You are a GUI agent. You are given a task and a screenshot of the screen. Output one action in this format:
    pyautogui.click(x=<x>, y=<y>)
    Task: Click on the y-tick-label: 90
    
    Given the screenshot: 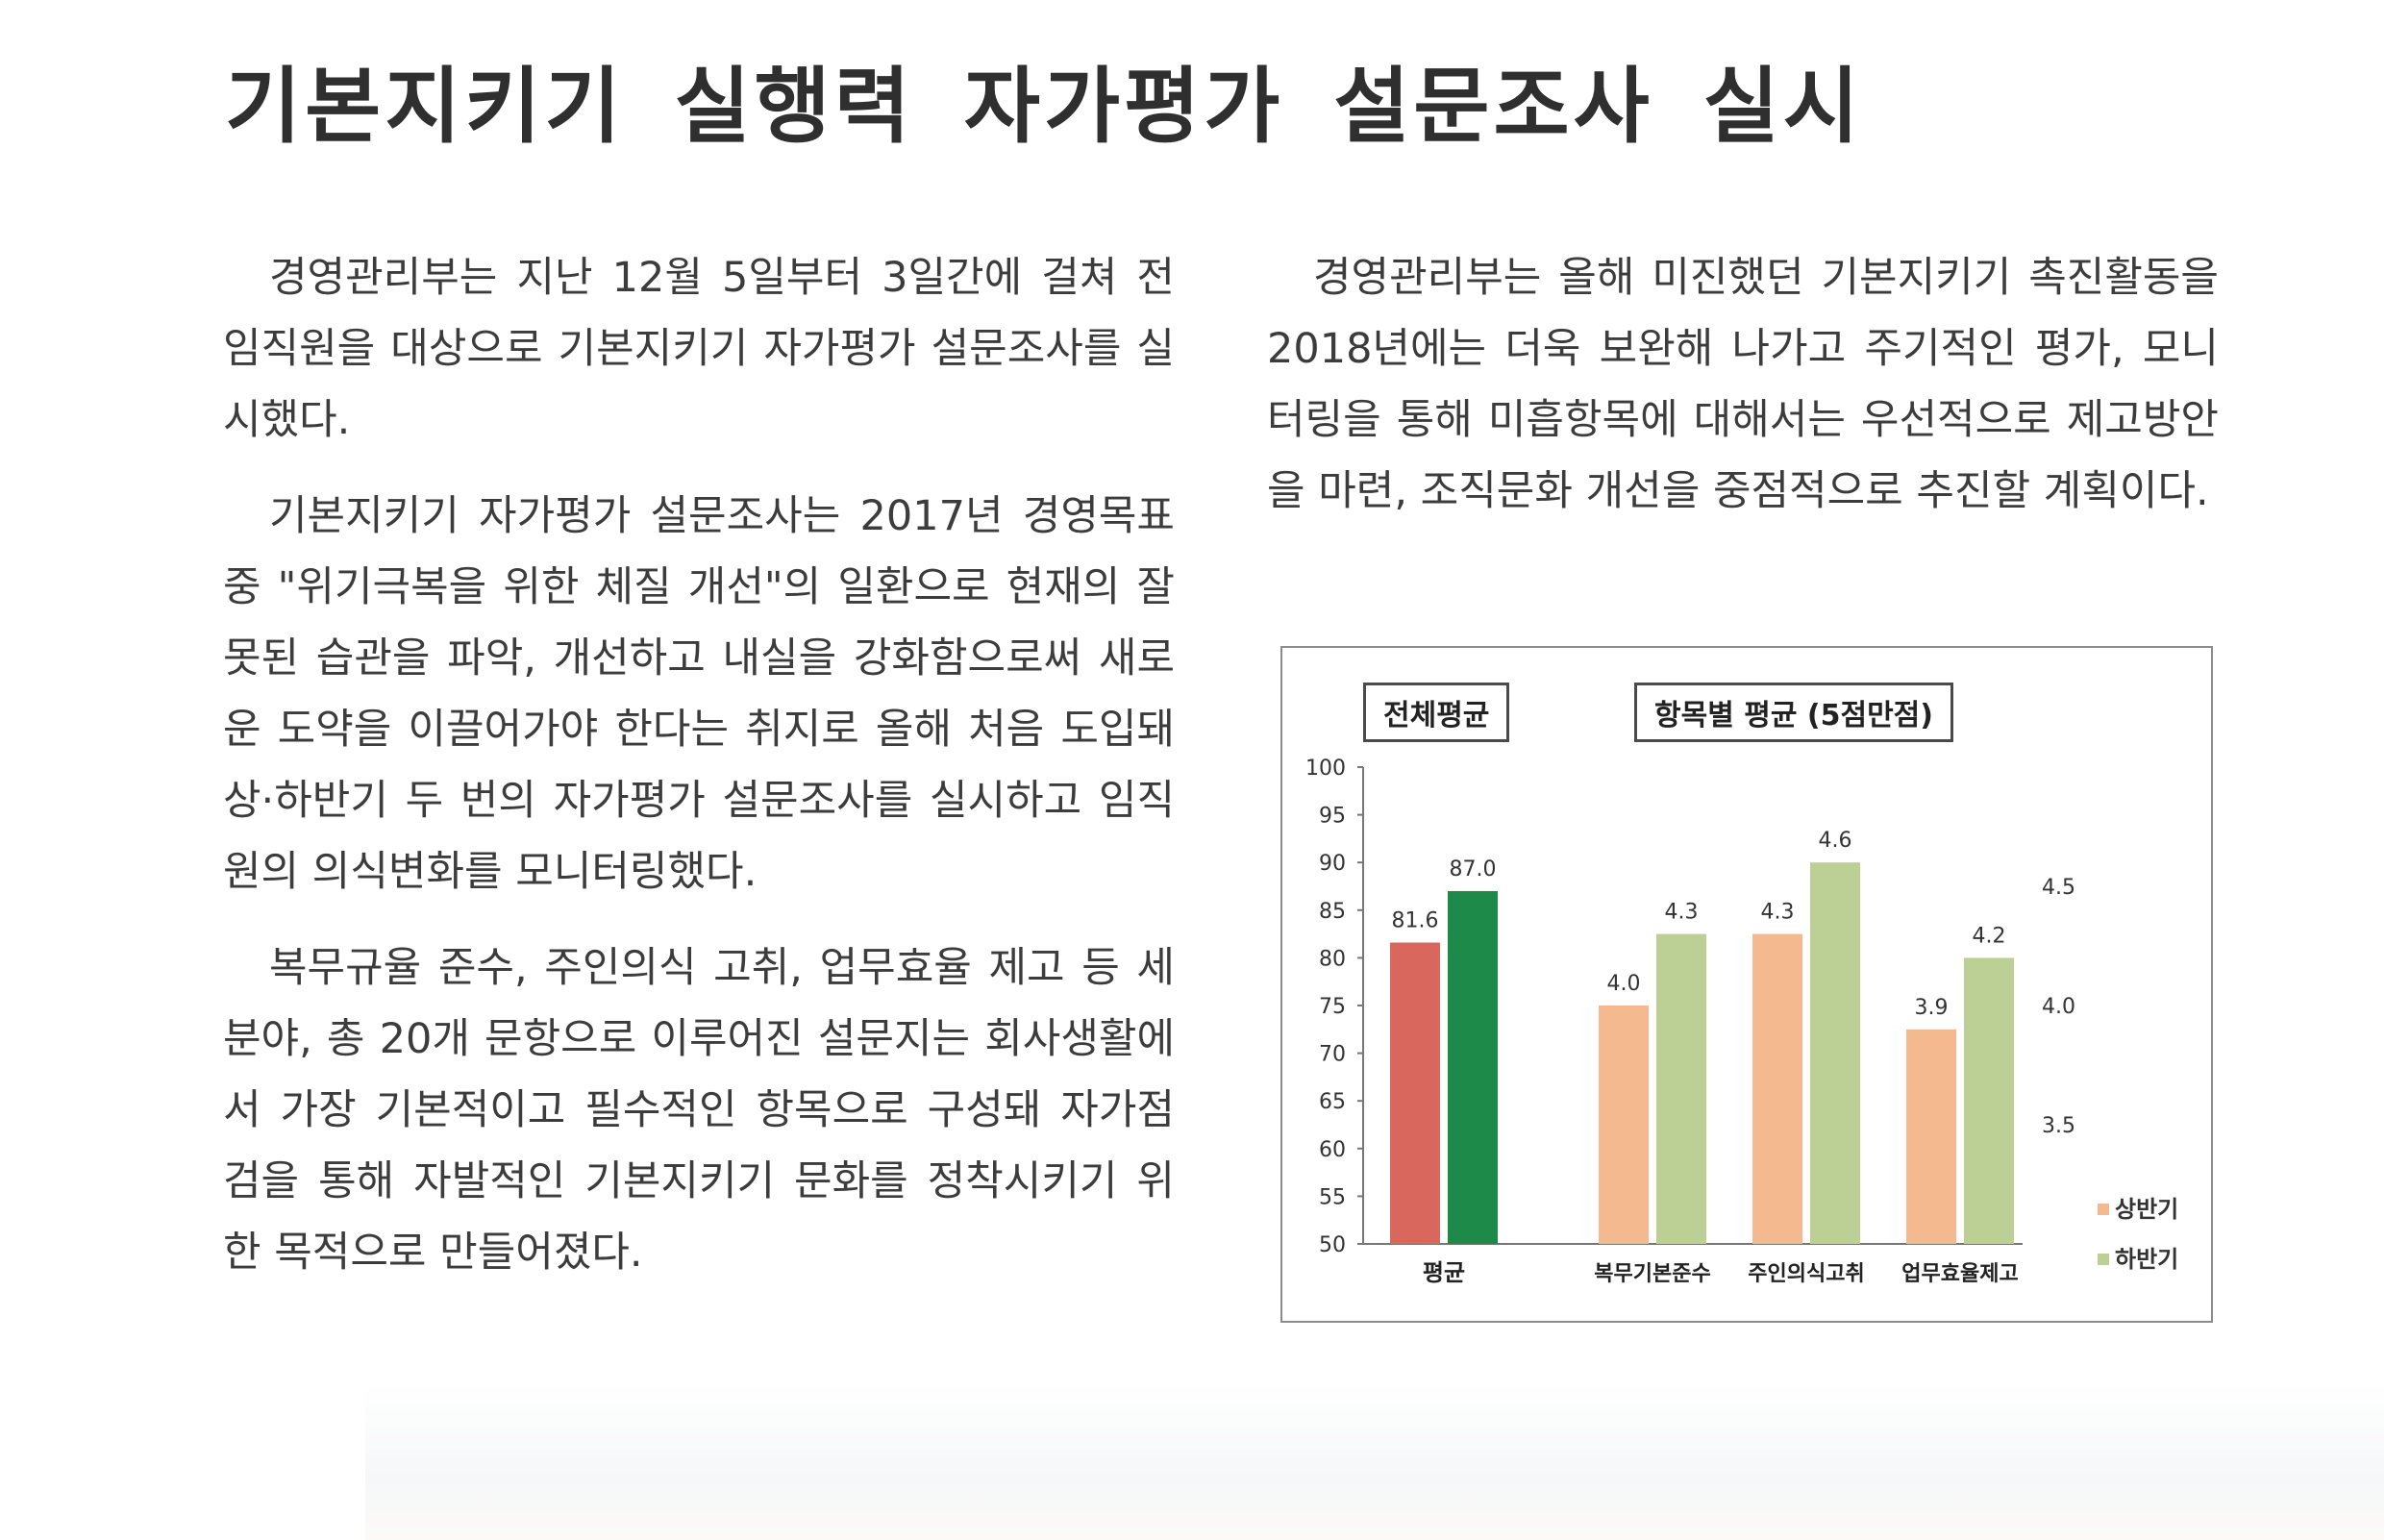 What is the action you would take?
    pyautogui.click(x=1332, y=864)
    